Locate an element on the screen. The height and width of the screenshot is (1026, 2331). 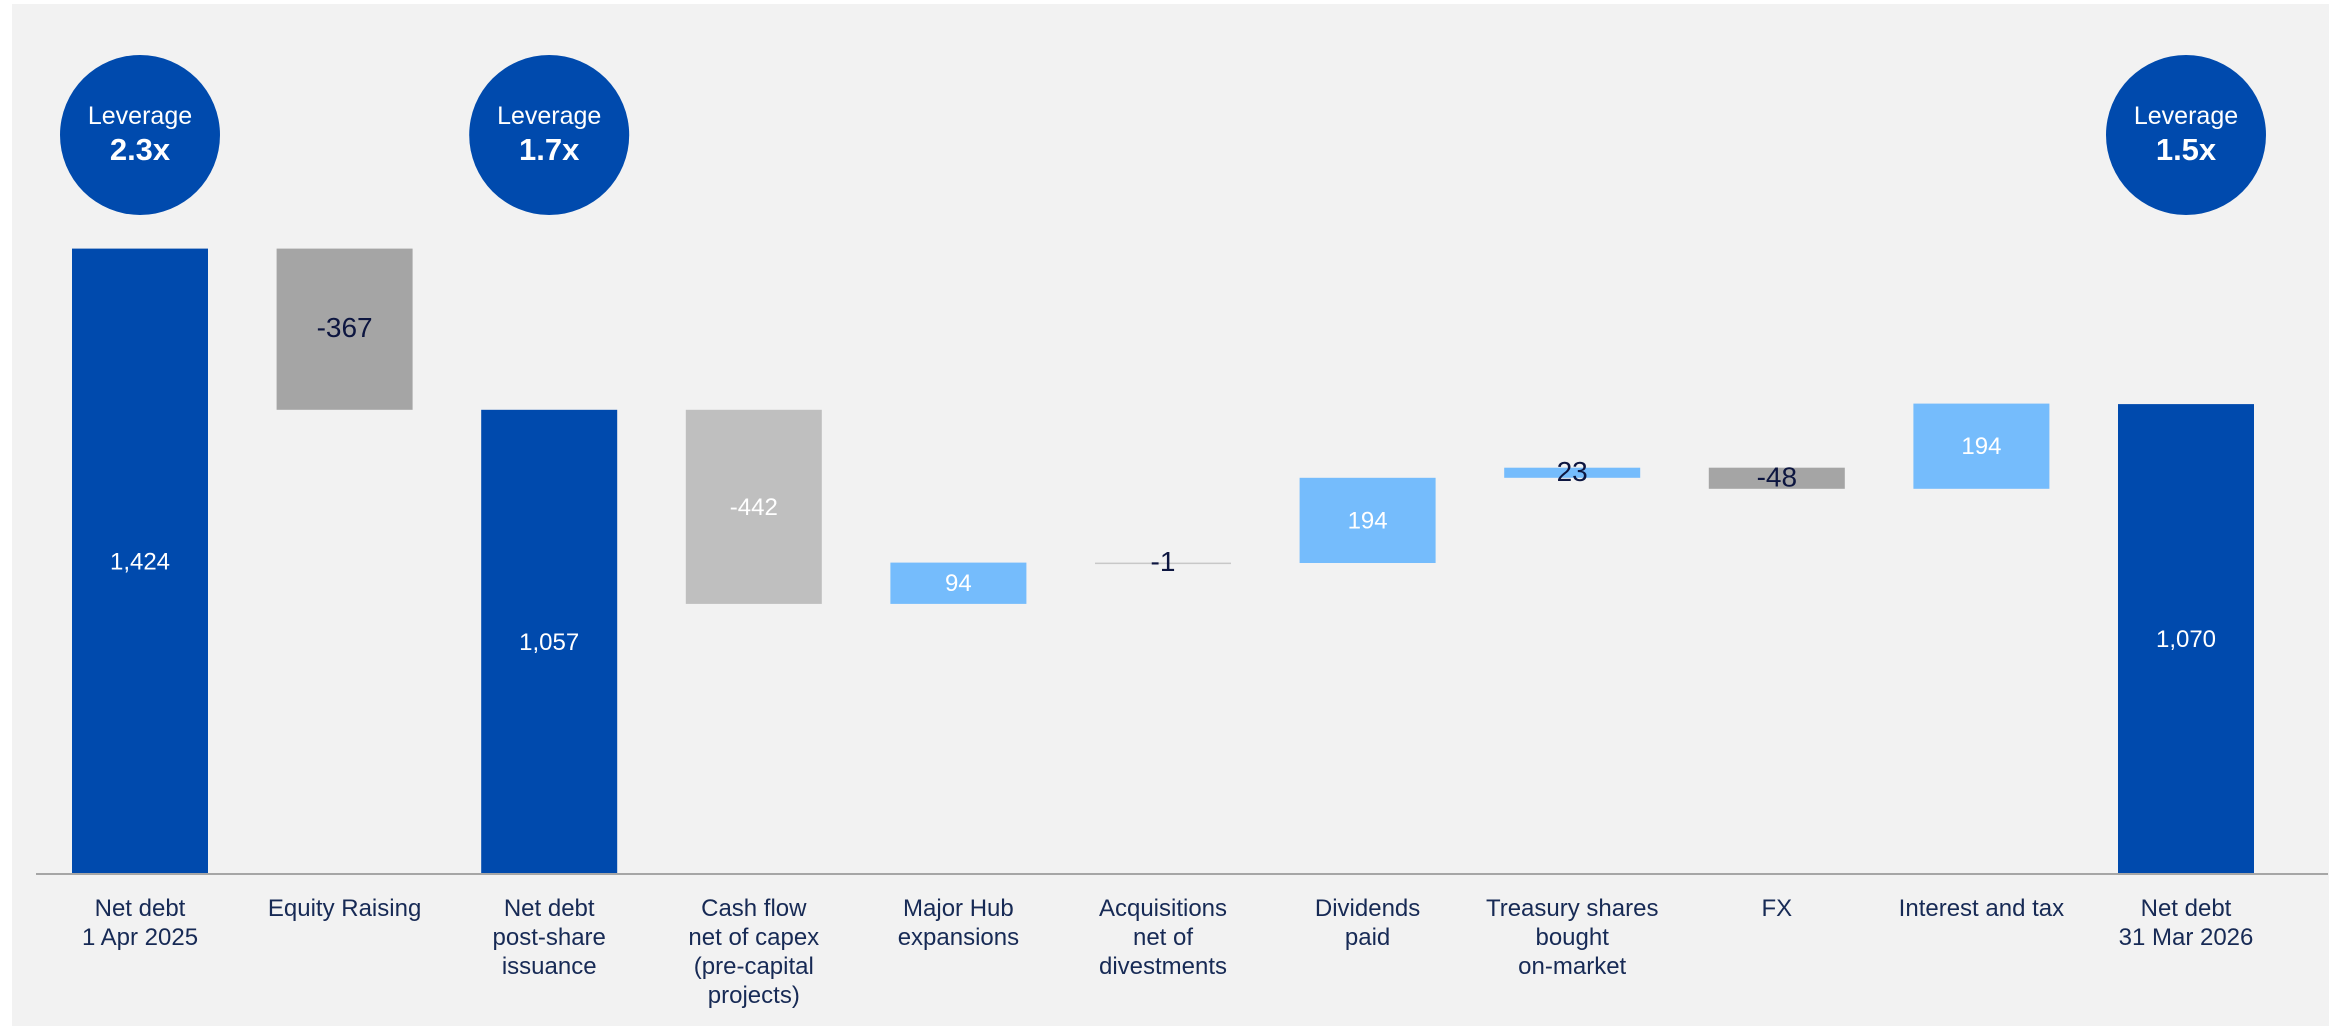
category-label-2: Net debt post-share issuance is located at coordinates (549, 937).